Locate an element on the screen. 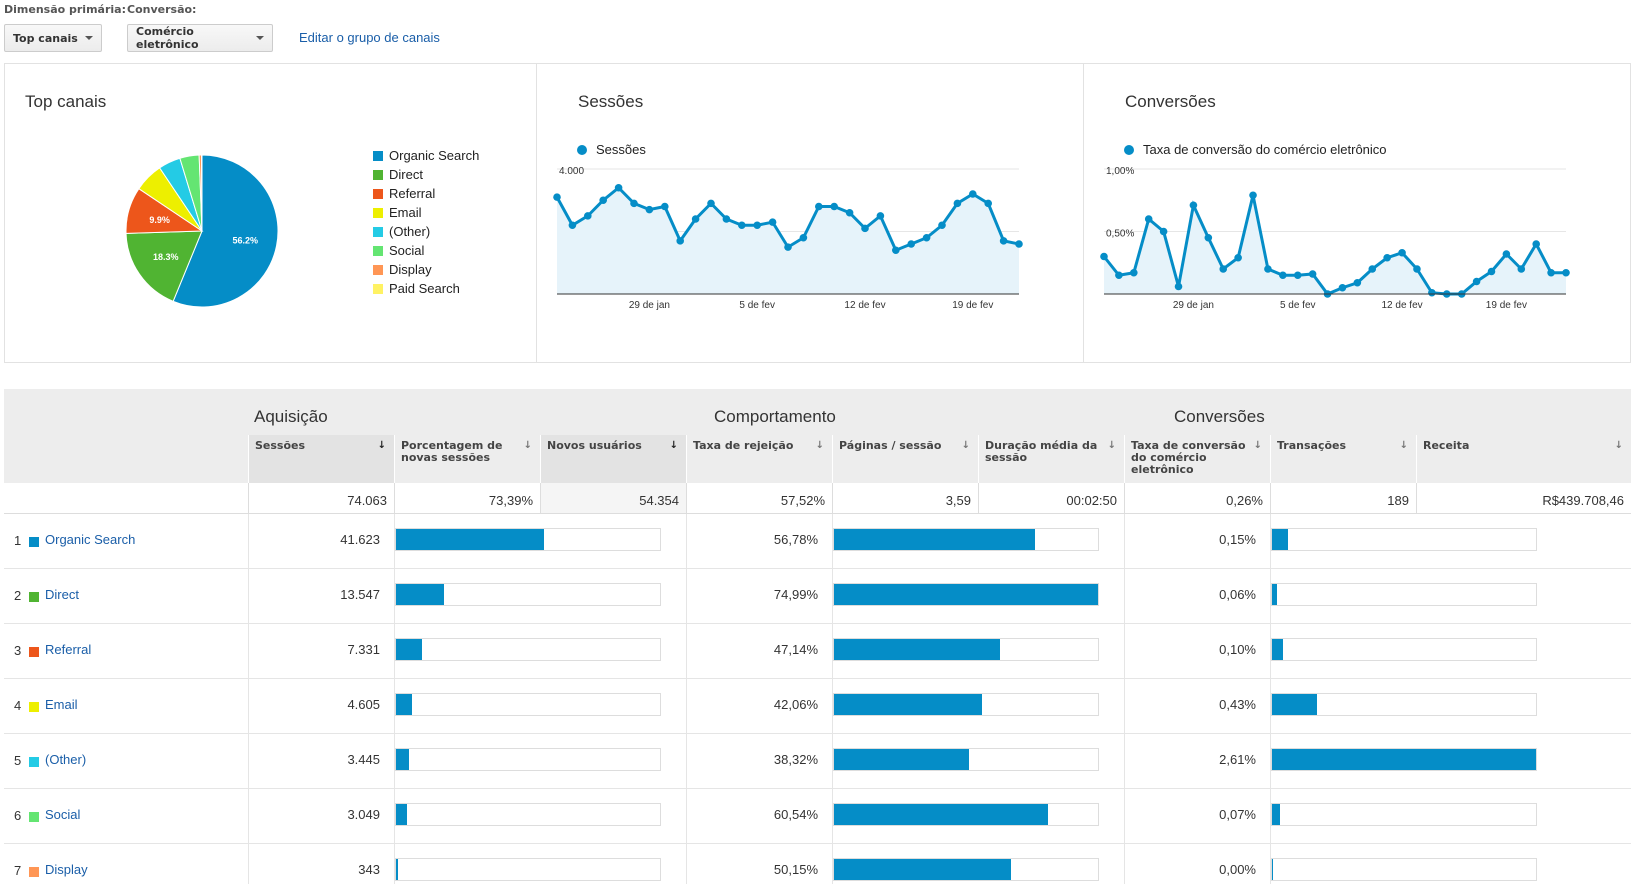 This screenshot has height=884, width=1647. channel-swatch is located at coordinates (34, 762).